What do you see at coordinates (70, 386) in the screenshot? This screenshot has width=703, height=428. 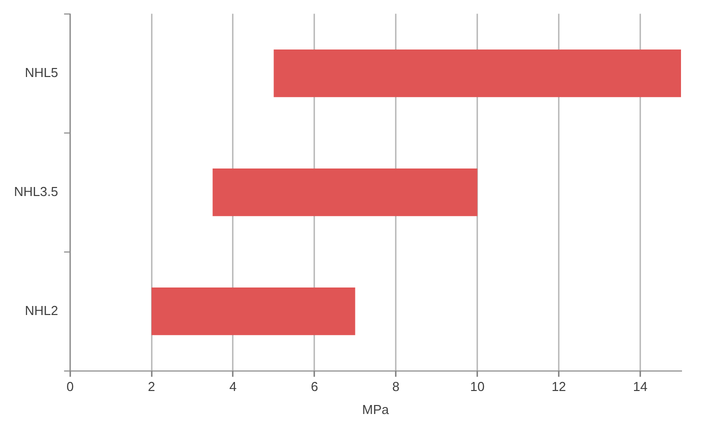 I see `x-tick-label: 0` at bounding box center [70, 386].